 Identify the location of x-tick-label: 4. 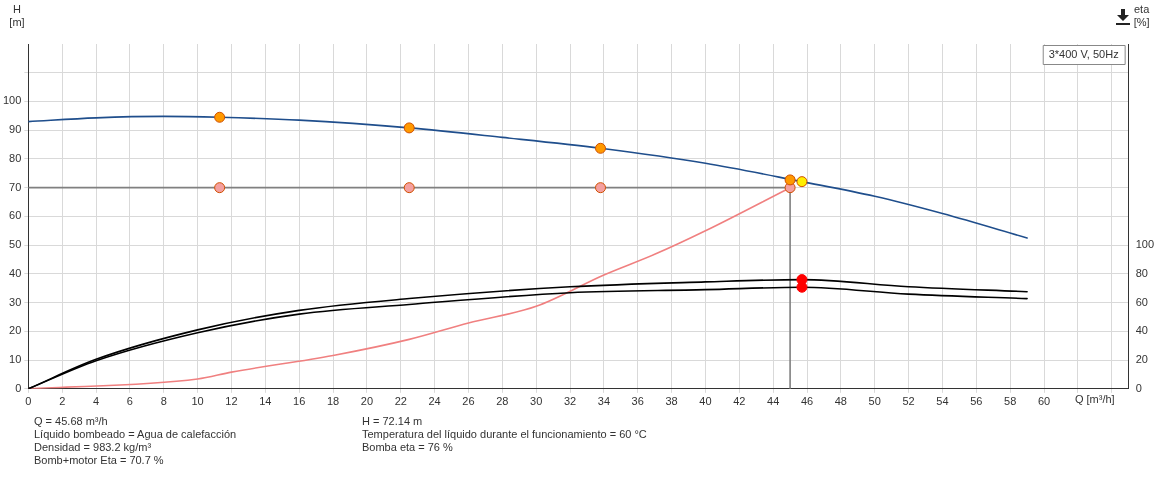
(96, 401).